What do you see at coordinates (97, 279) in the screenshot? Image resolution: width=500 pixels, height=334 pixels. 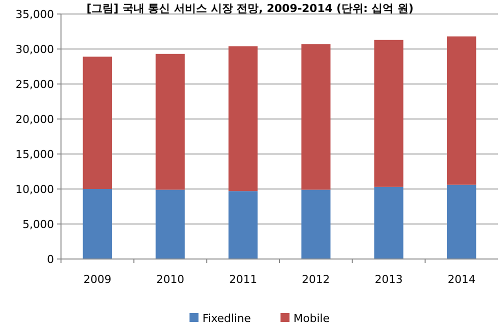 I see `x-tick-label: 2009` at bounding box center [97, 279].